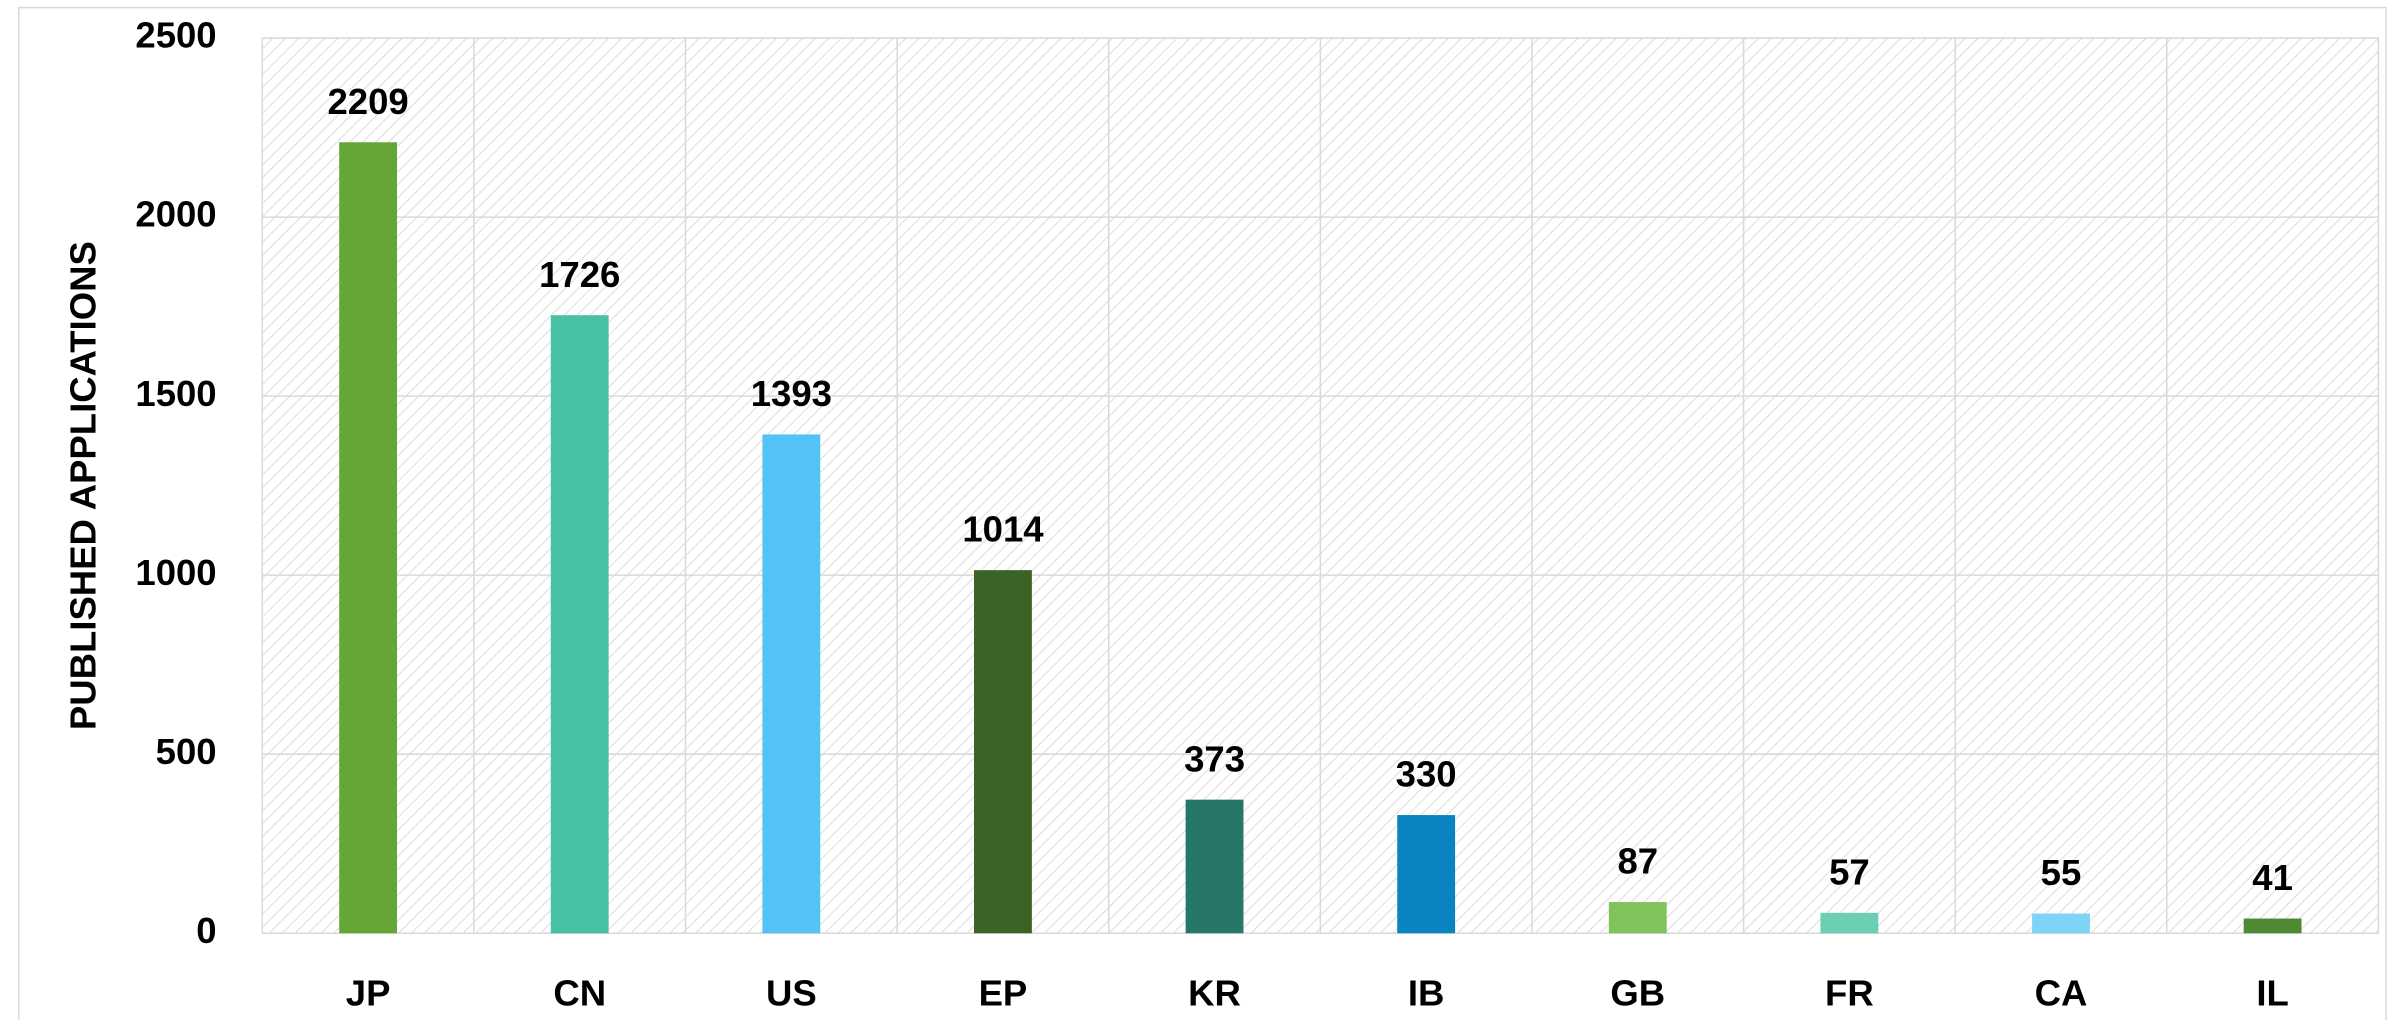 The height and width of the screenshot is (1020, 2388). What do you see at coordinates (791, 393) in the screenshot?
I see `value-label: 1393` at bounding box center [791, 393].